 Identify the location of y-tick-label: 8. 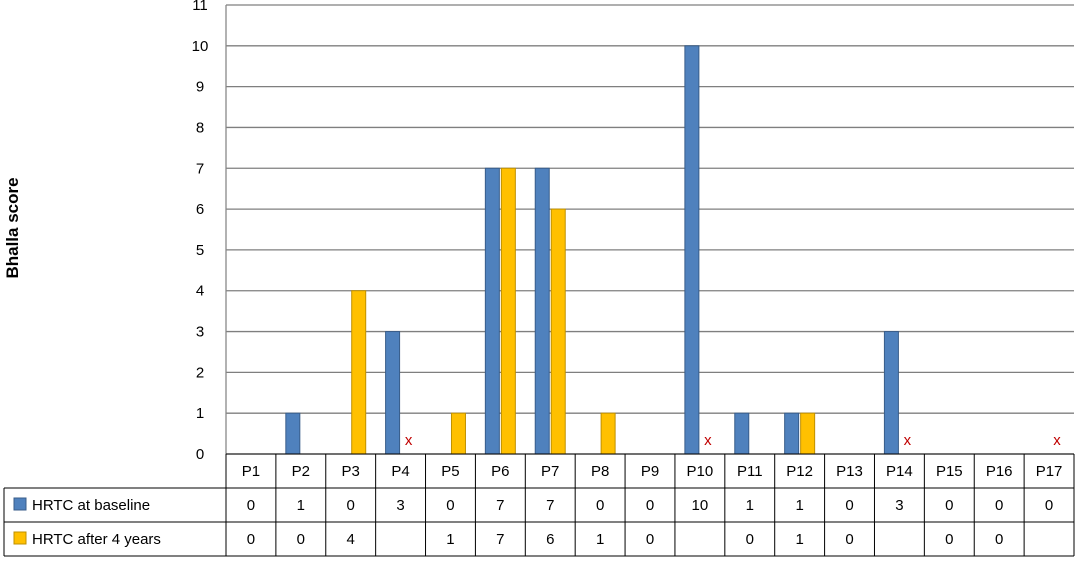
(200, 127).